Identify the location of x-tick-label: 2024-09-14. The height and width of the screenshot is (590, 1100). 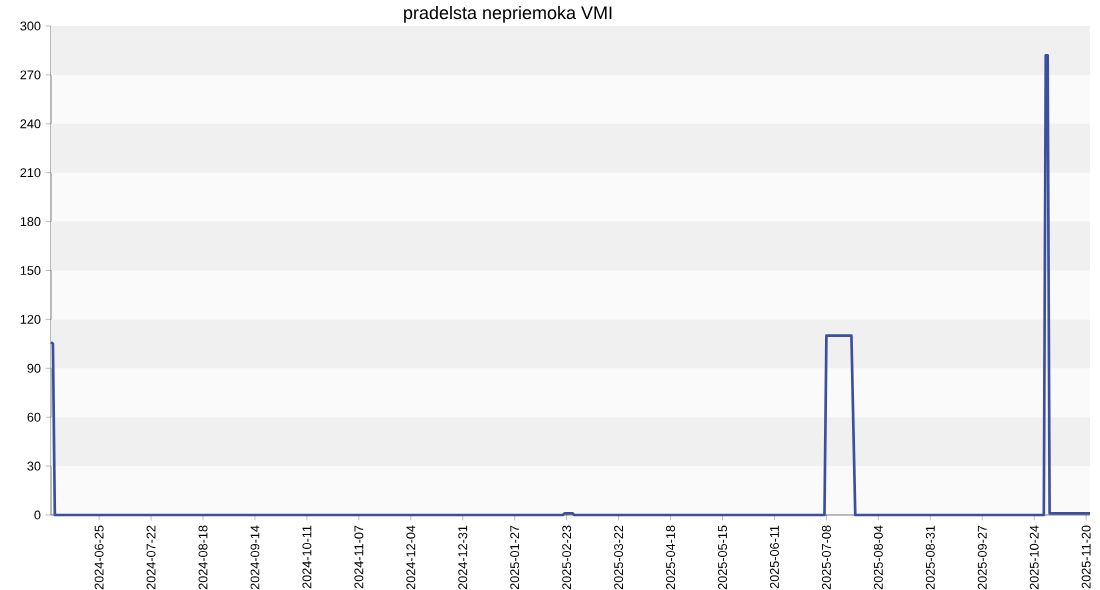
(255, 557).